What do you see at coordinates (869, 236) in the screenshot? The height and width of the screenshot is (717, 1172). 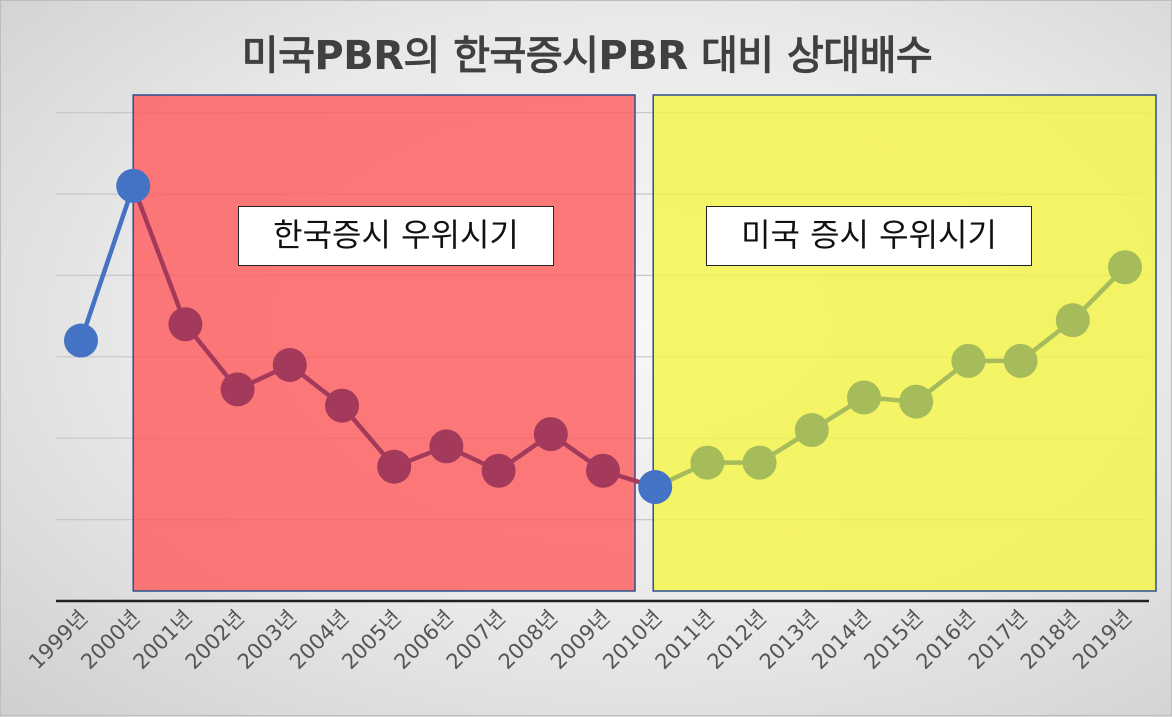 I see `region-label-us: 미국 증시 우위시기` at bounding box center [869, 236].